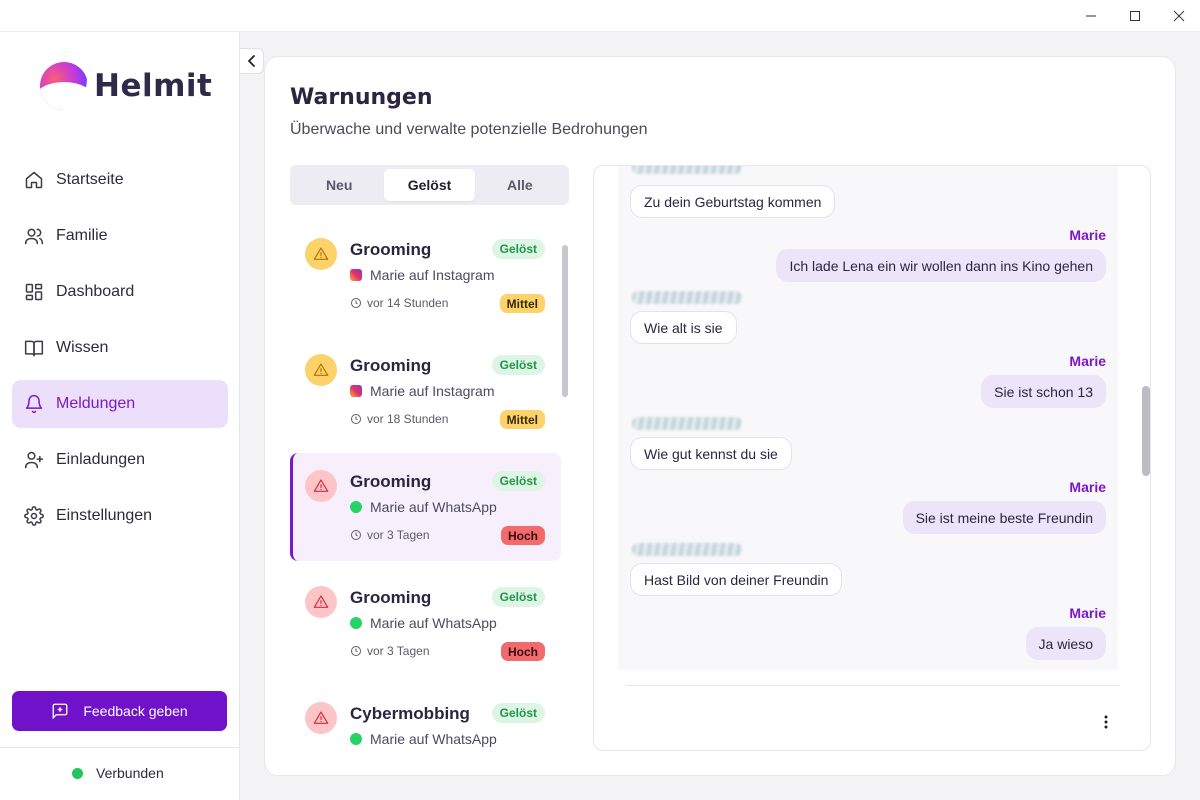 Image resolution: width=1200 pixels, height=800 pixels. I want to click on tab-neu: Neu, so click(339, 185).